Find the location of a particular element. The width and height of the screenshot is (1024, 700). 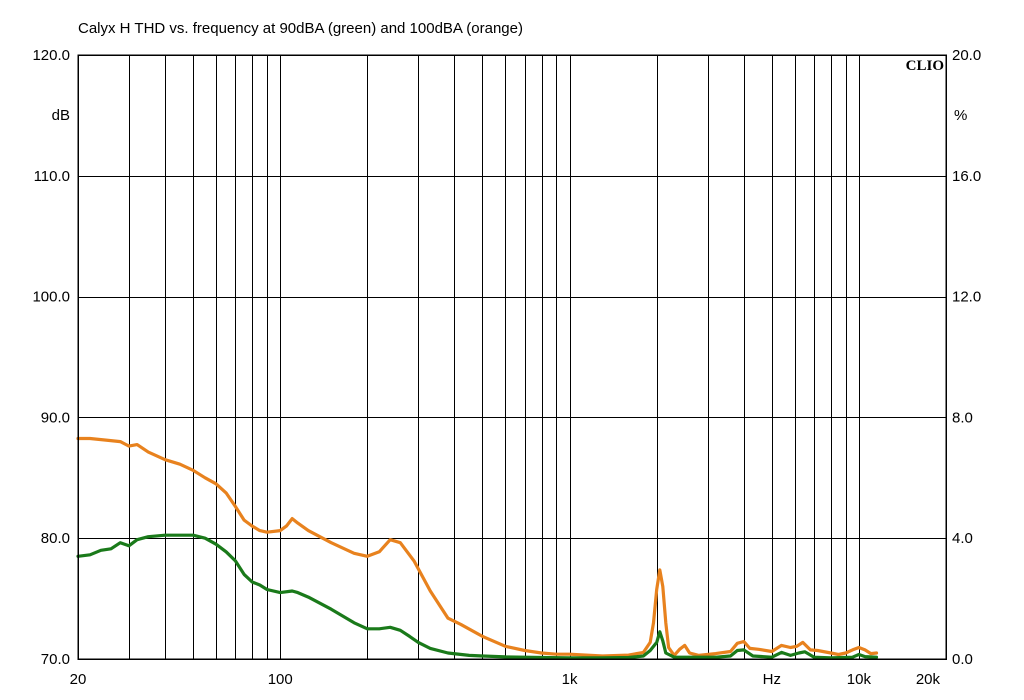

x-tick-label: 100 is located at coordinates (280, 679).